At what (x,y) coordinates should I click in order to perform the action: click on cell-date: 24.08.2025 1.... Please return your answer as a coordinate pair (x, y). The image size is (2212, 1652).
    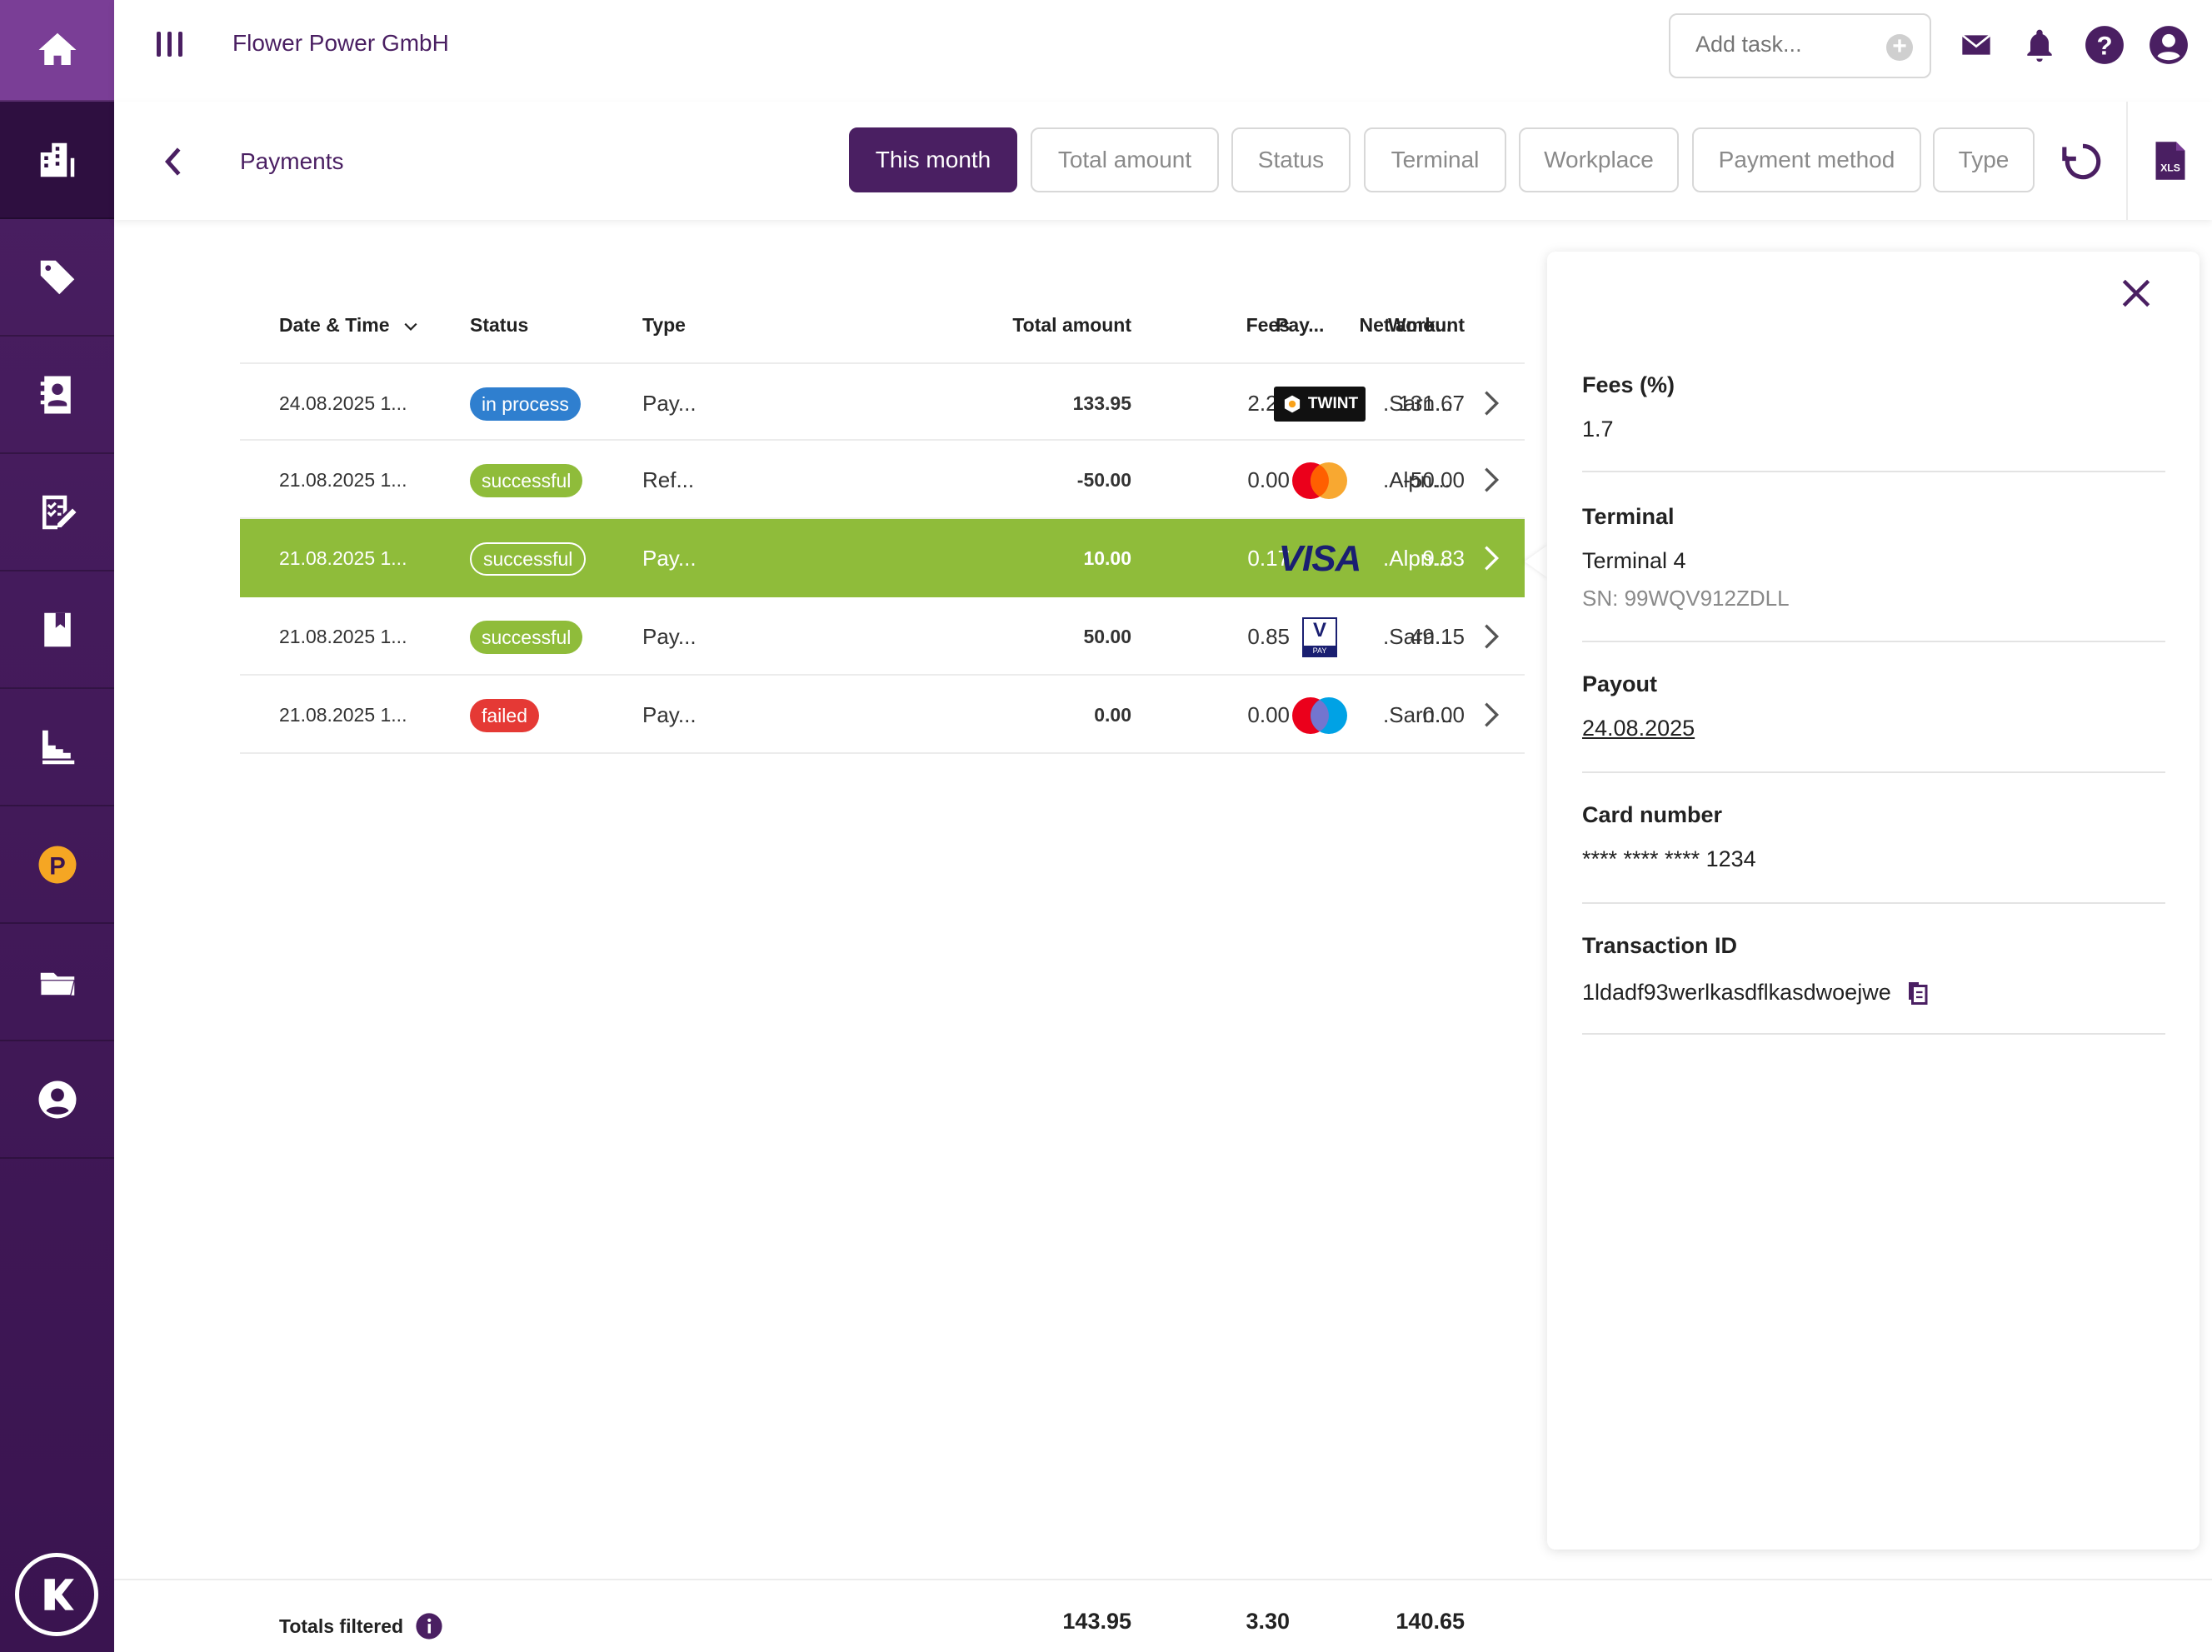
    Looking at the image, I should click on (343, 403).